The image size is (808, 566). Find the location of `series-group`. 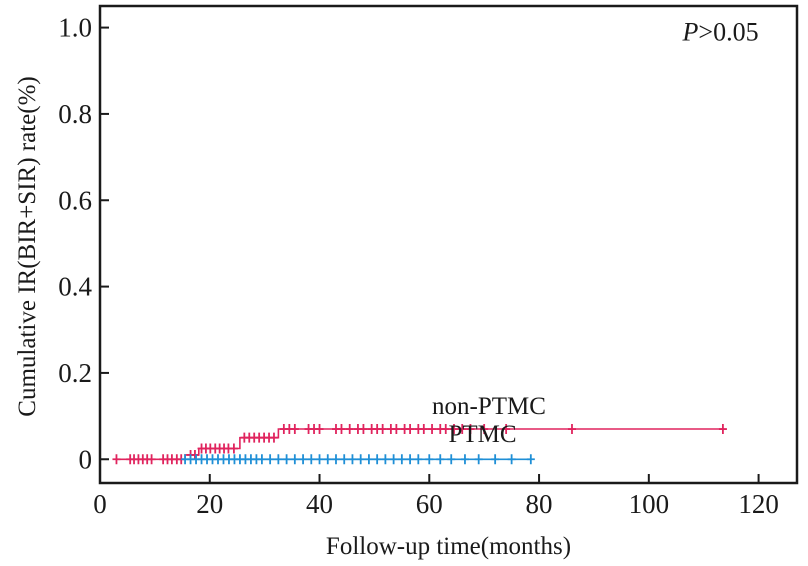

series-group is located at coordinates (419, 444).